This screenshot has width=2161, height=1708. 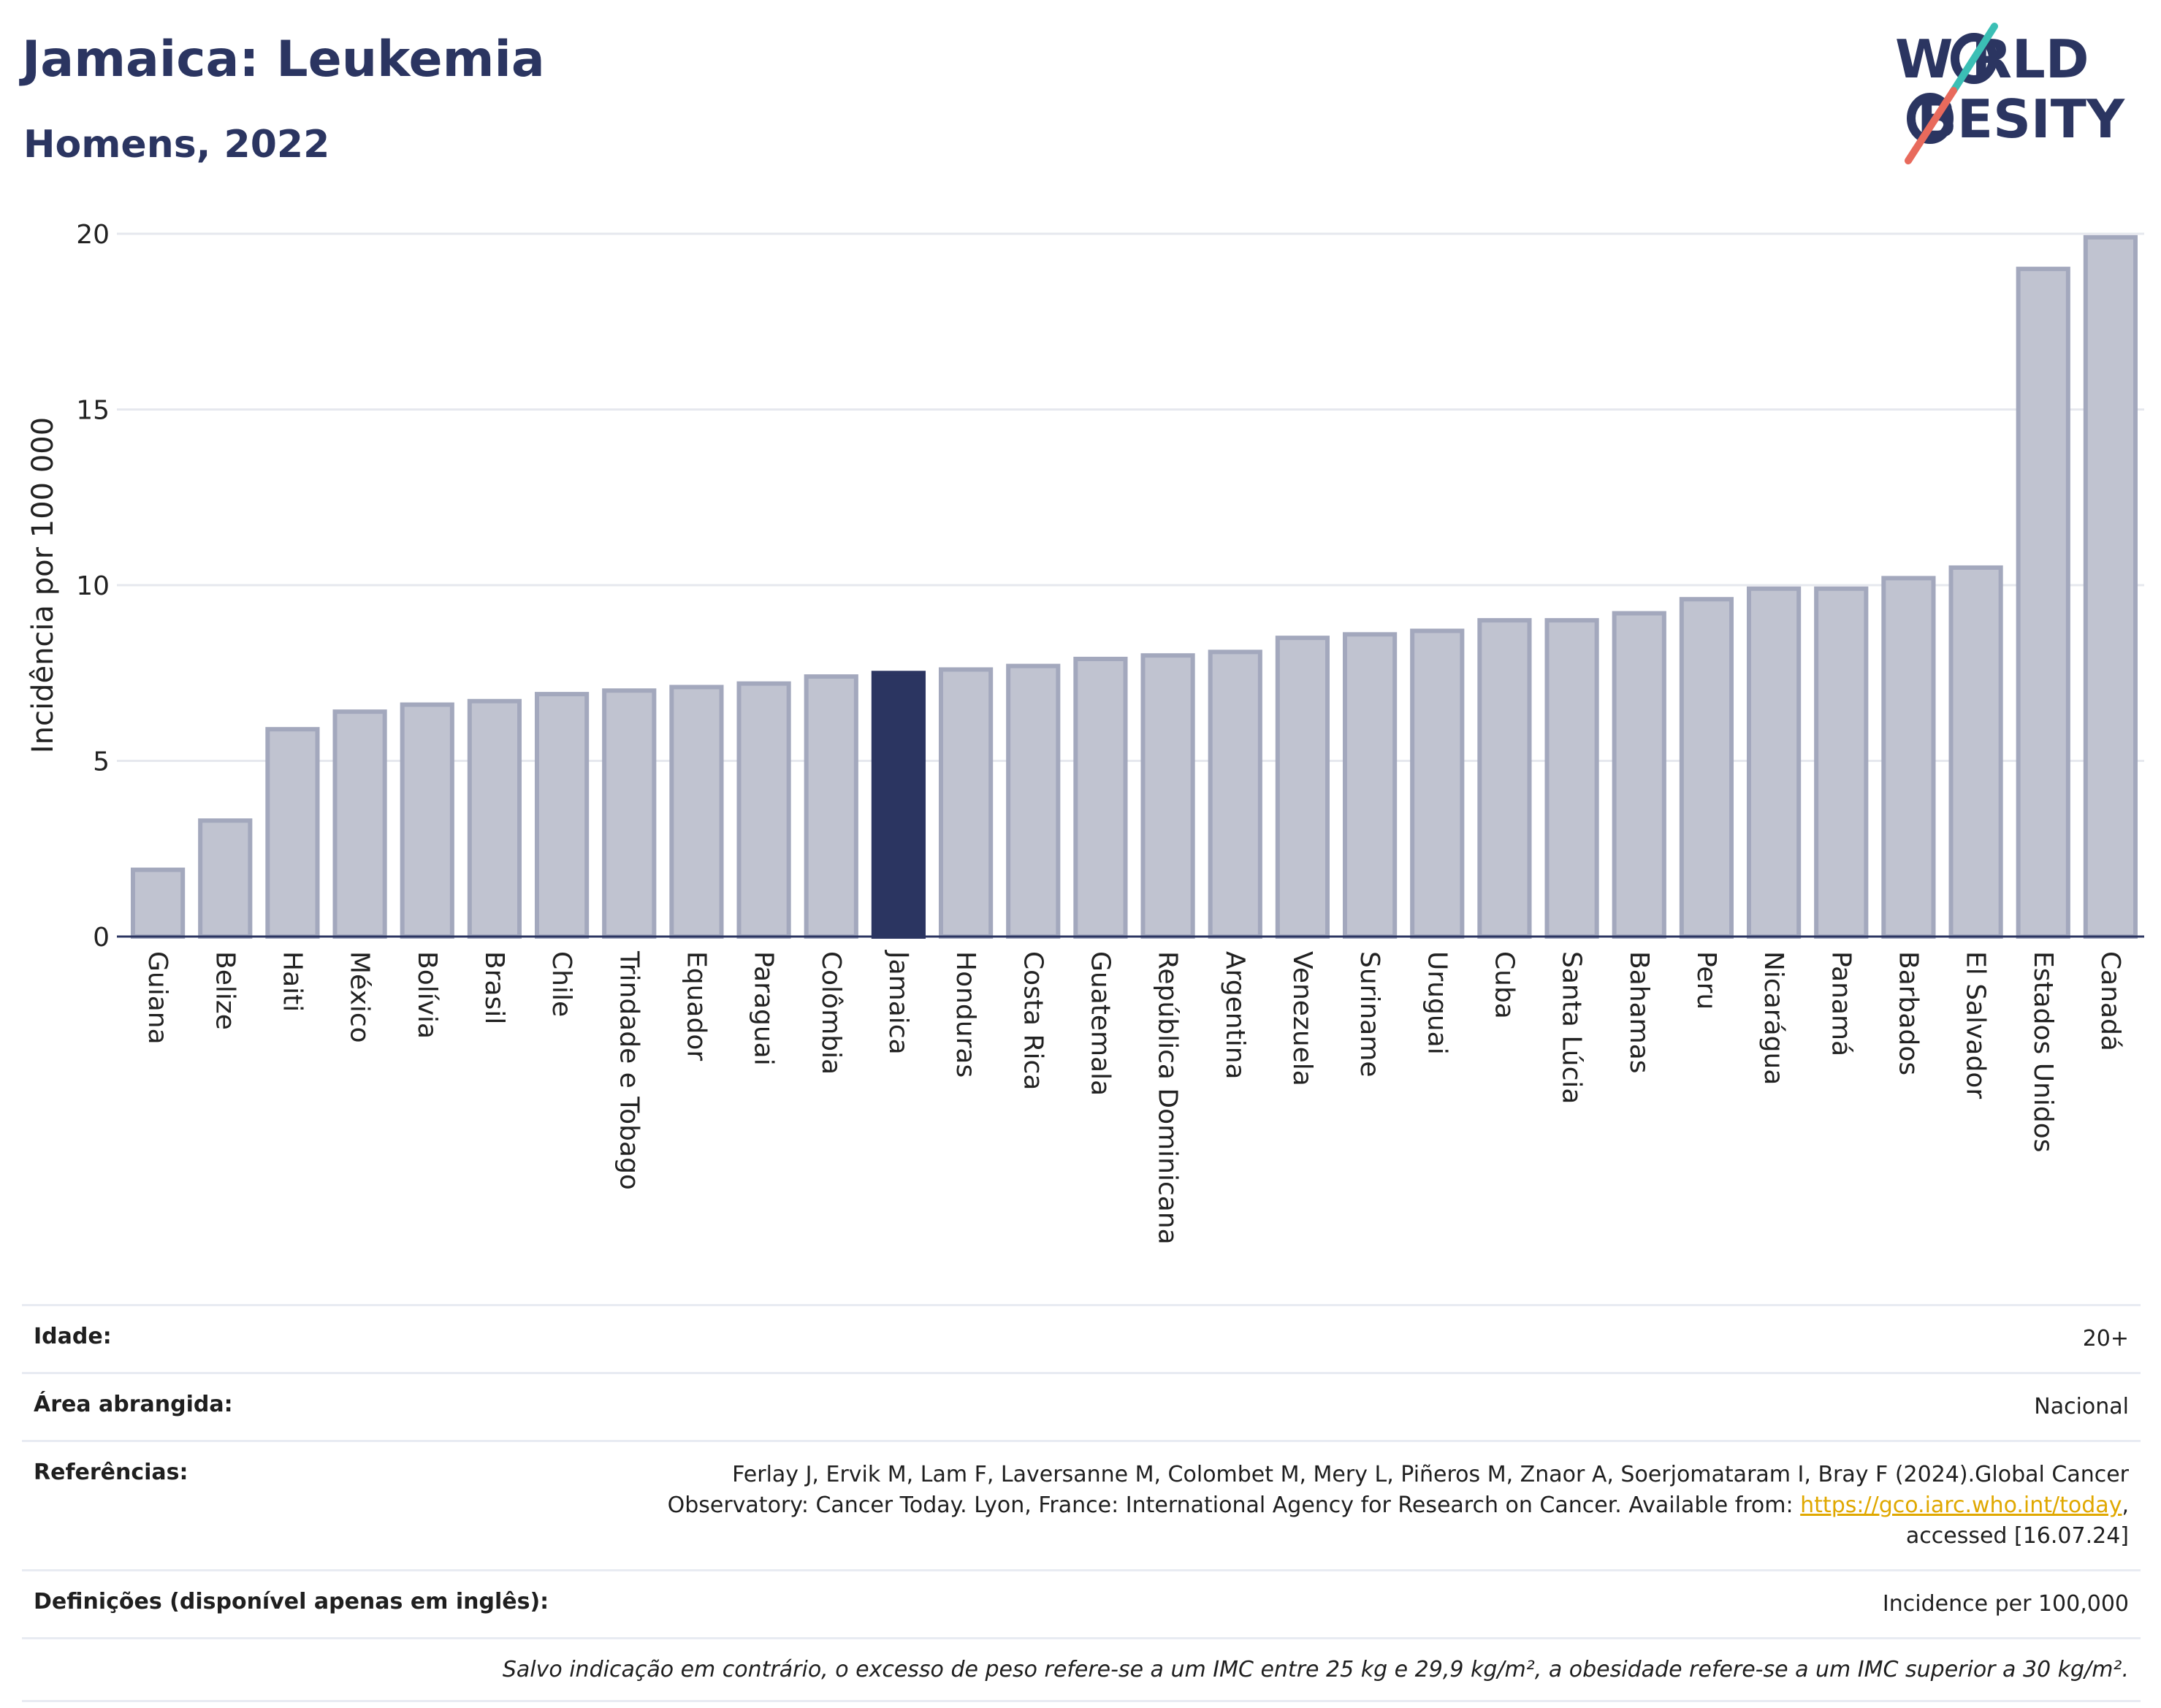 What do you see at coordinates (1081, 1338) in the screenshot?
I see `meta-row-age: Idade: 20+` at bounding box center [1081, 1338].